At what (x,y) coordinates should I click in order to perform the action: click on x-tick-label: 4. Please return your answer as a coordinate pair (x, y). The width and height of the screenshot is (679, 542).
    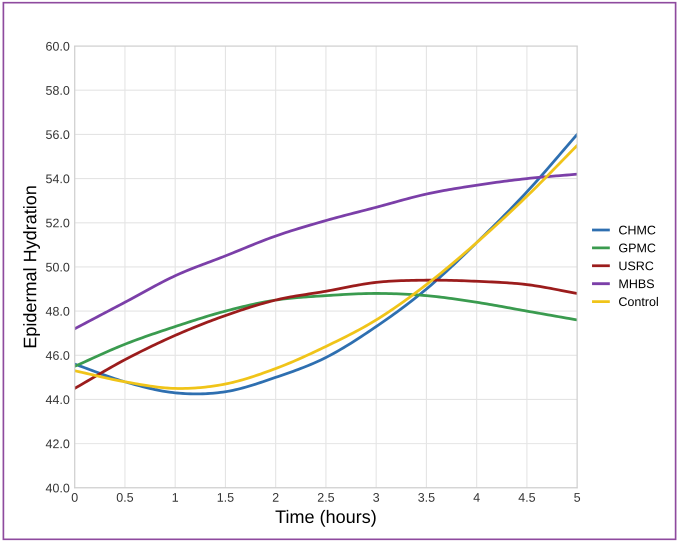
    Looking at the image, I should click on (476, 497).